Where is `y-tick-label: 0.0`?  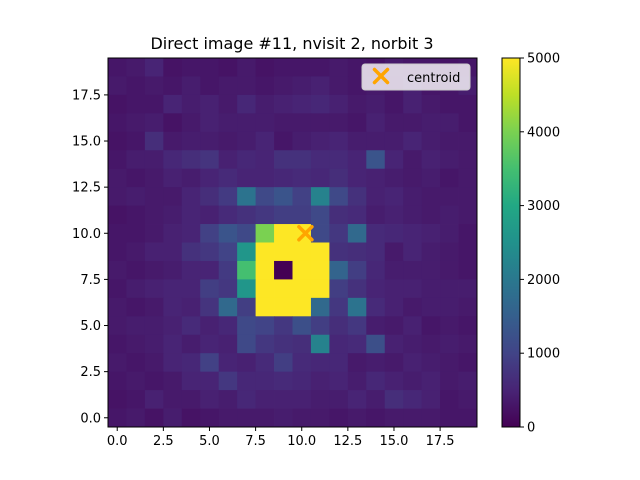 y-tick-label: 0.0 is located at coordinates (90, 418).